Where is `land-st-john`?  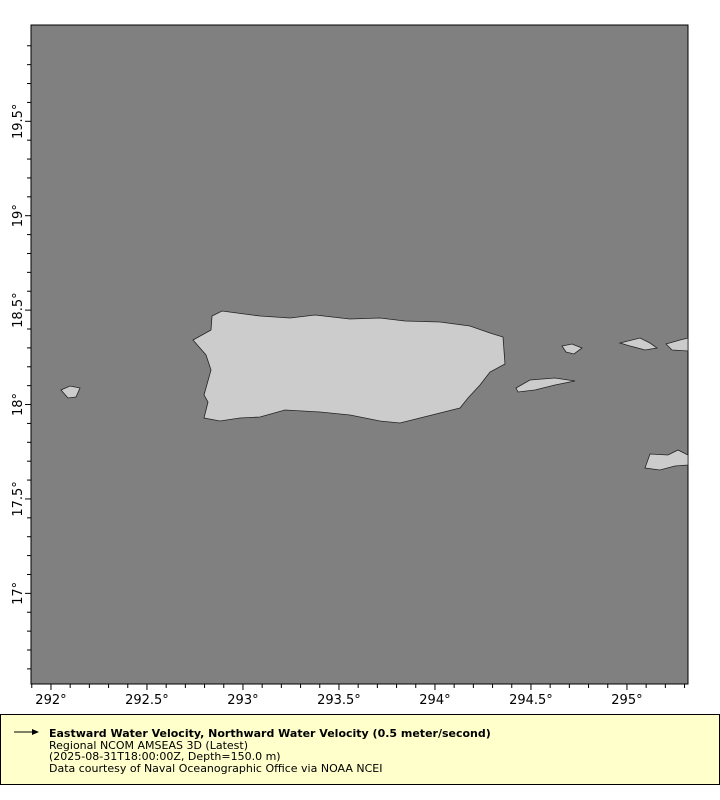 land-st-john is located at coordinates (677, 344).